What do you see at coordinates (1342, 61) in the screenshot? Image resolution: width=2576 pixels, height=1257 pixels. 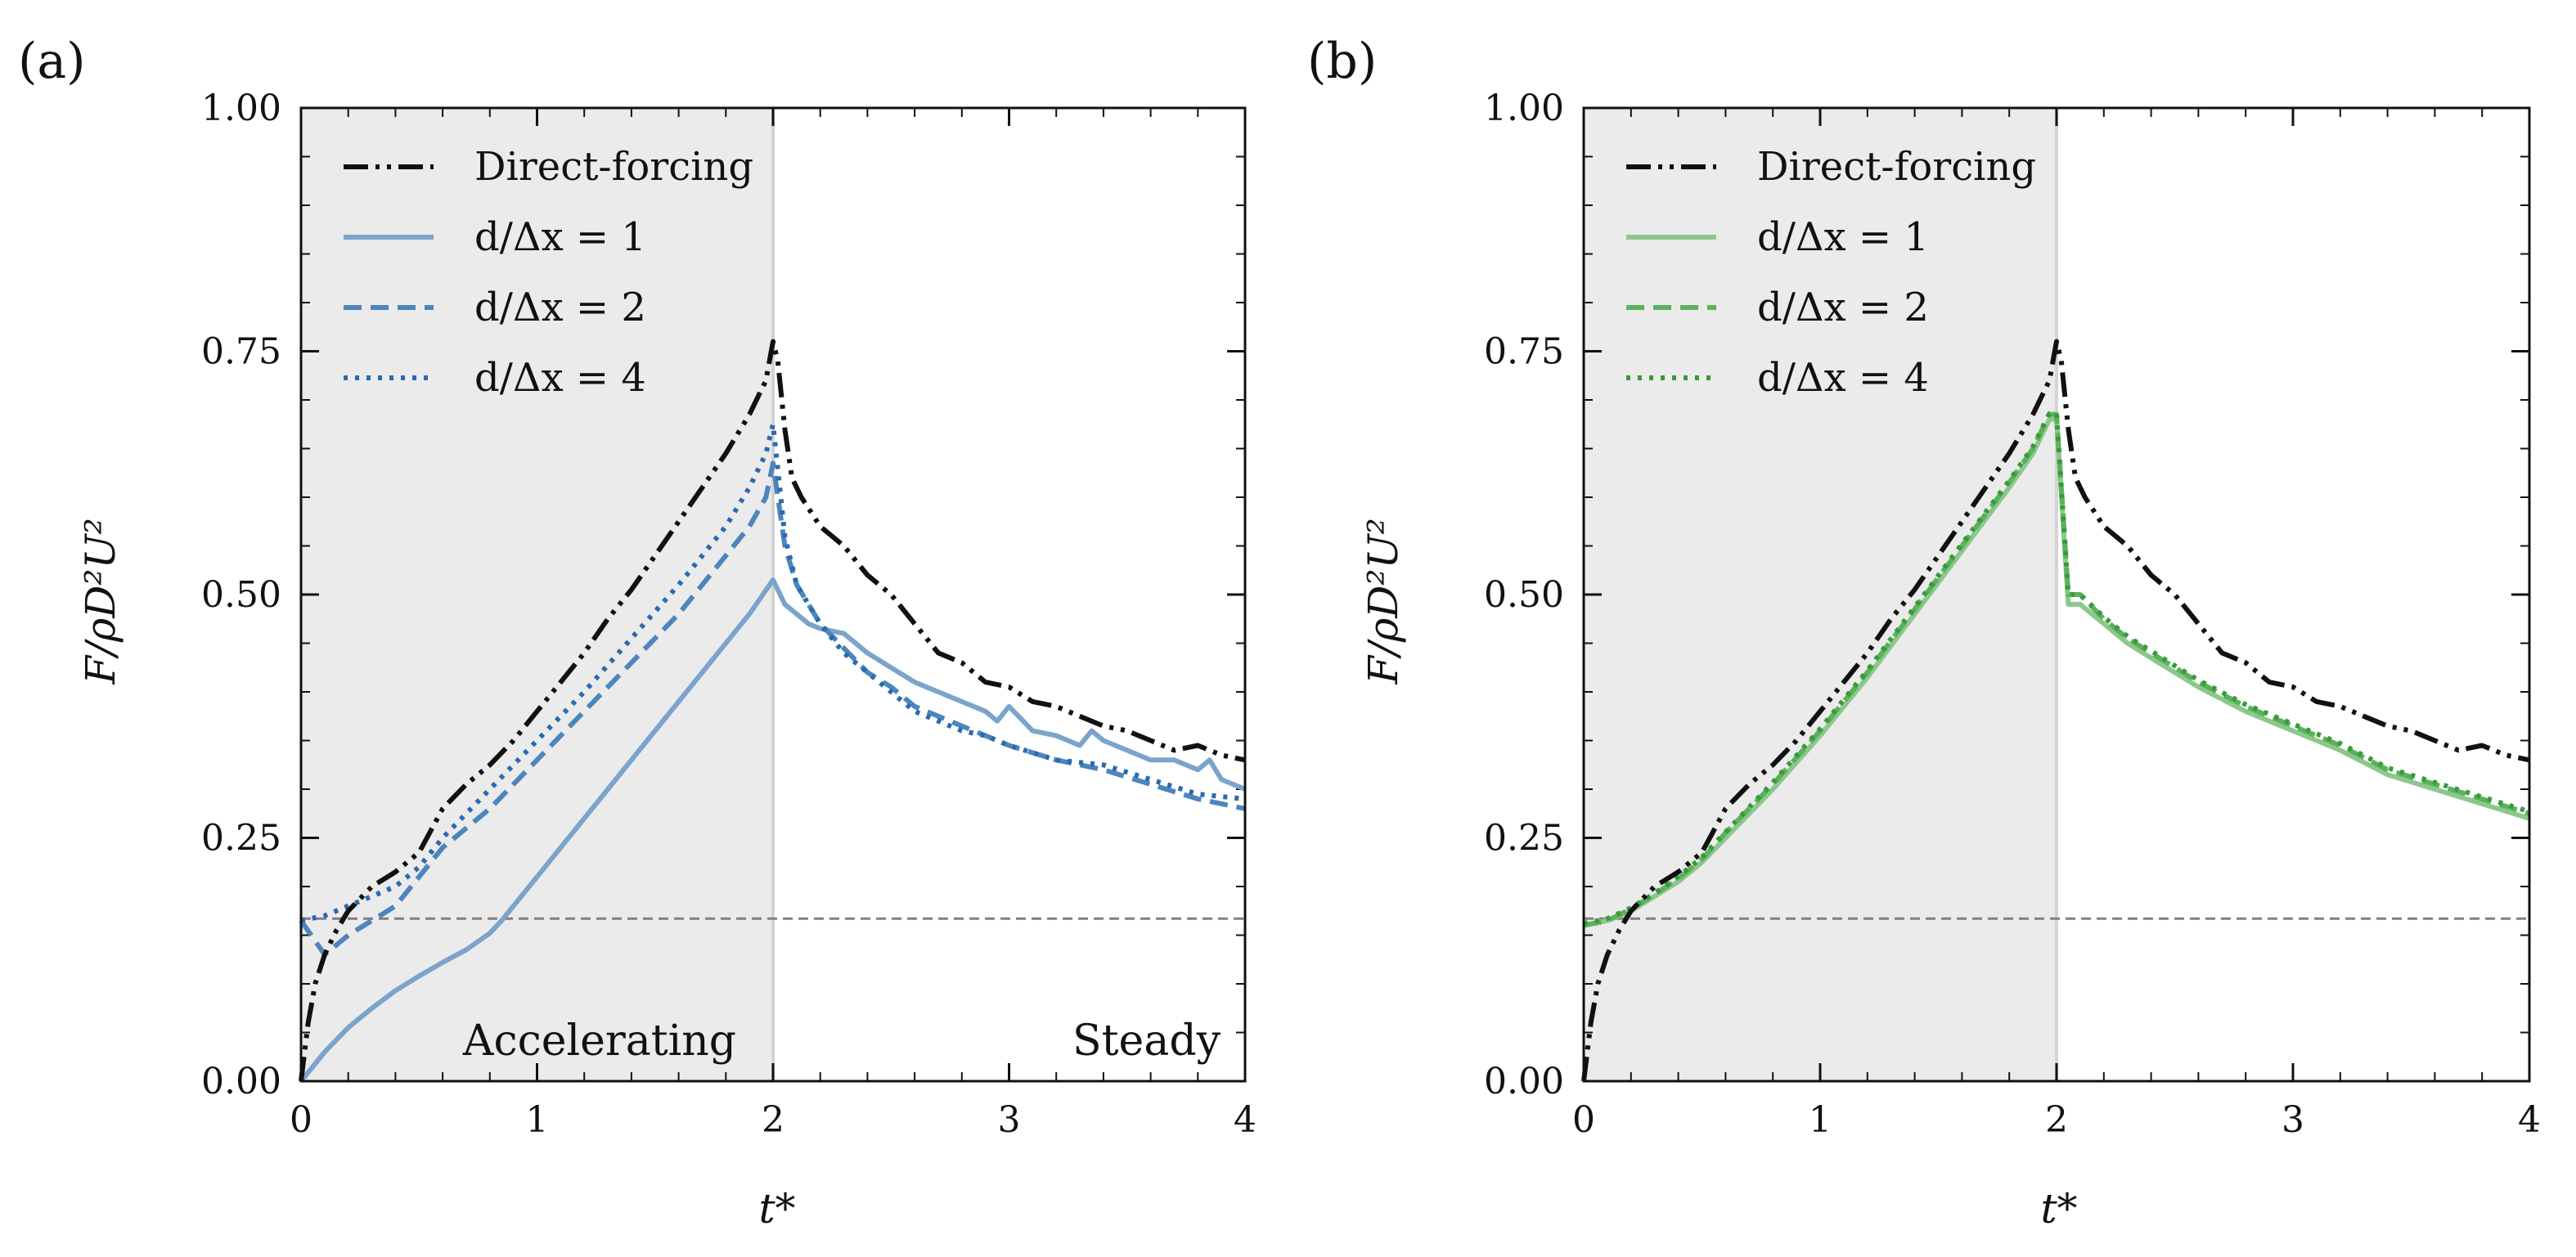 I see `panel-label: (b)` at bounding box center [1342, 61].